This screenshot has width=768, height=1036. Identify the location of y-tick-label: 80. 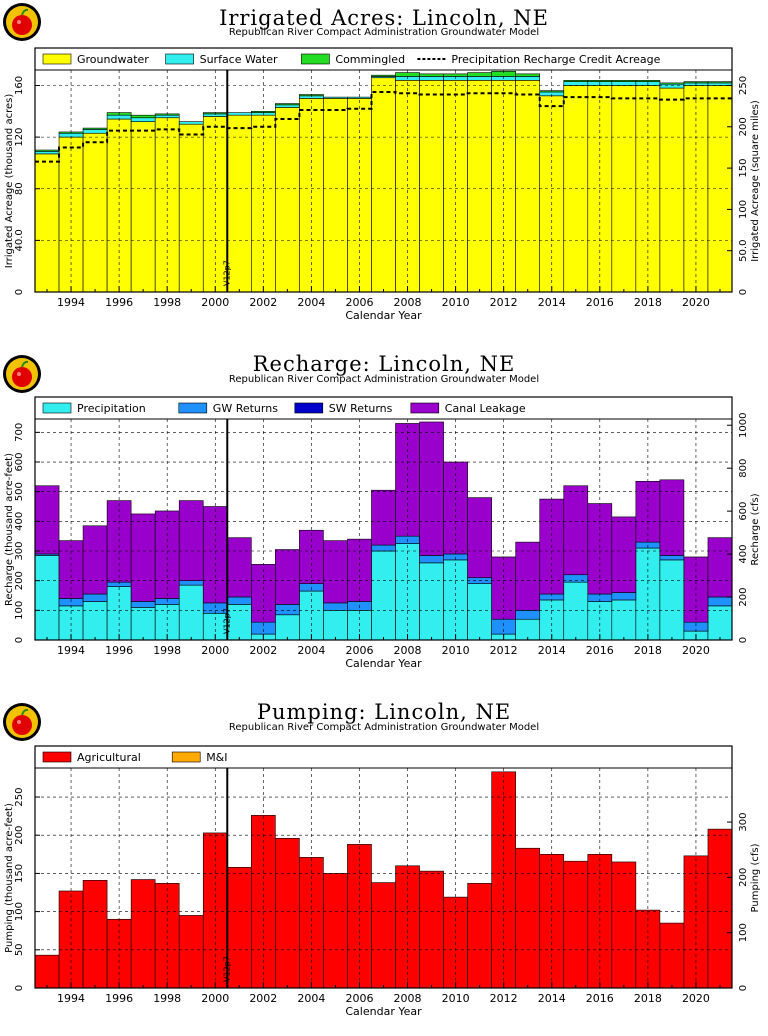
(19, 188).